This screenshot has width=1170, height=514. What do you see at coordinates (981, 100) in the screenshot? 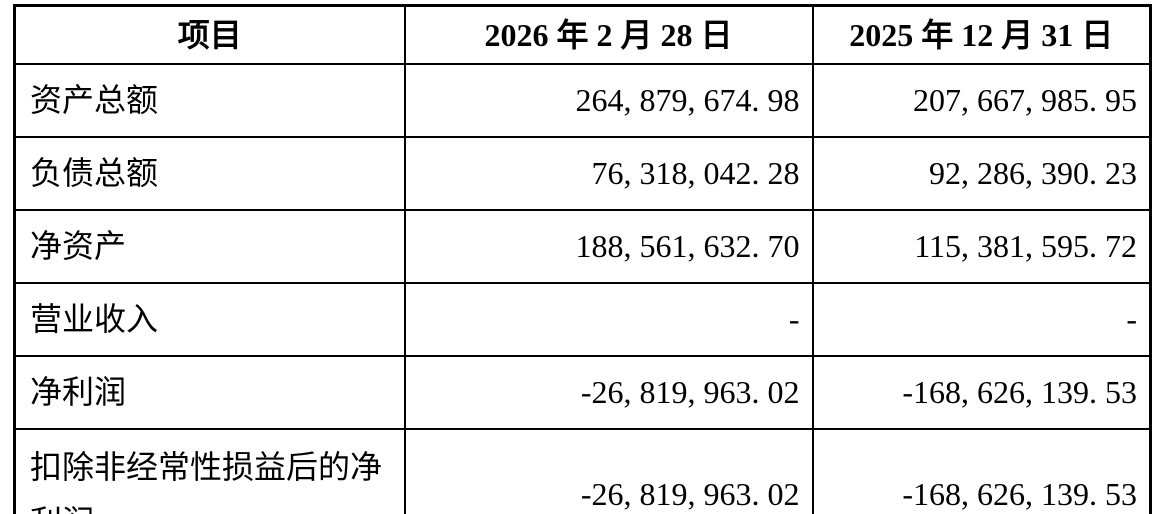
I see `total-assets-period2: 207, 667, 985. 95` at bounding box center [981, 100].